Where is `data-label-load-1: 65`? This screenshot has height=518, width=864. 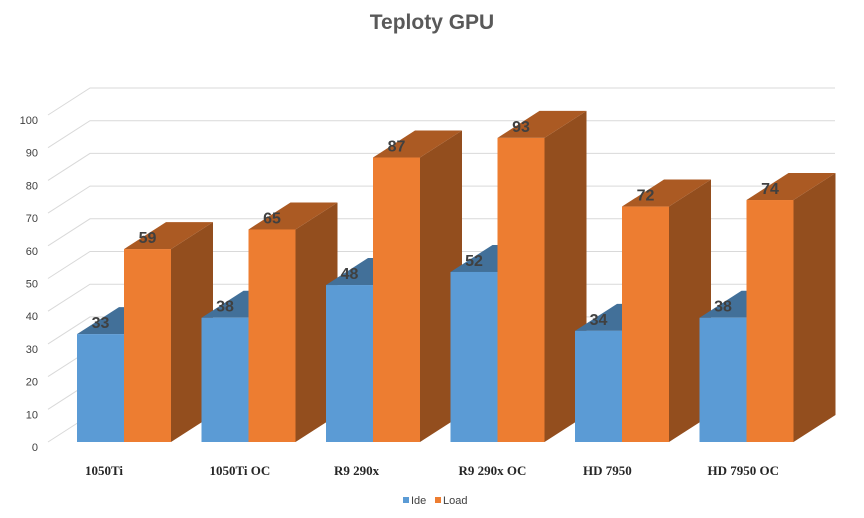 data-label-load-1: 65 is located at coordinates (272, 218).